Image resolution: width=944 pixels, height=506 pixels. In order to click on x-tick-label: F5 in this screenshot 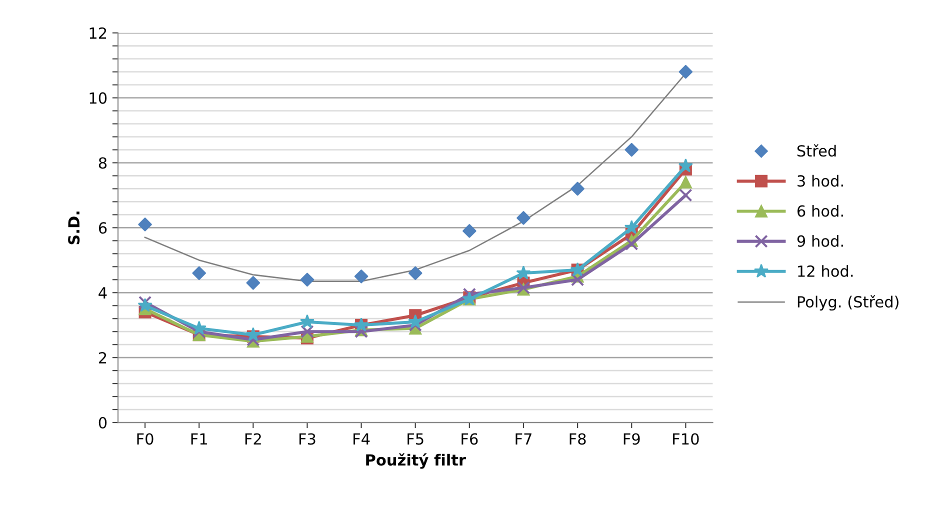, I will do `click(416, 439)`.